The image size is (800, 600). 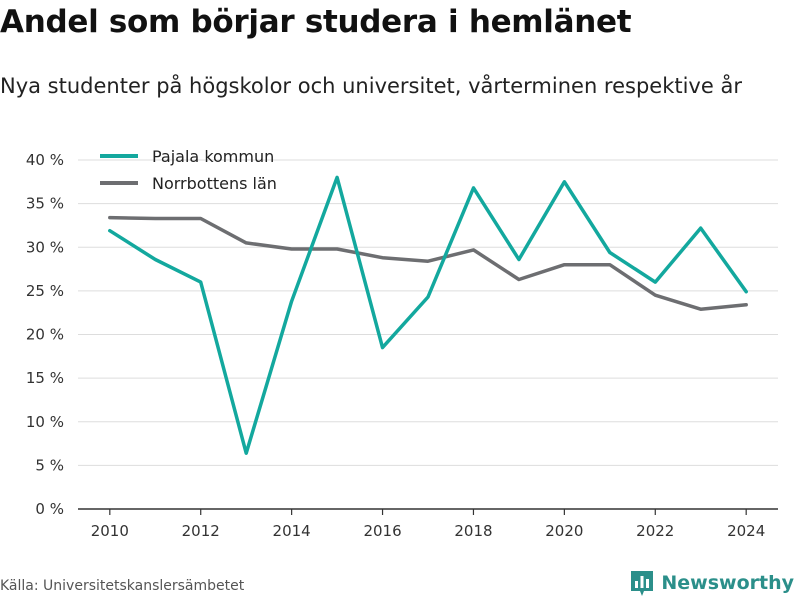 What do you see at coordinates (642, 583) in the screenshot?
I see `bar-chart-logo-icon` at bounding box center [642, 583].